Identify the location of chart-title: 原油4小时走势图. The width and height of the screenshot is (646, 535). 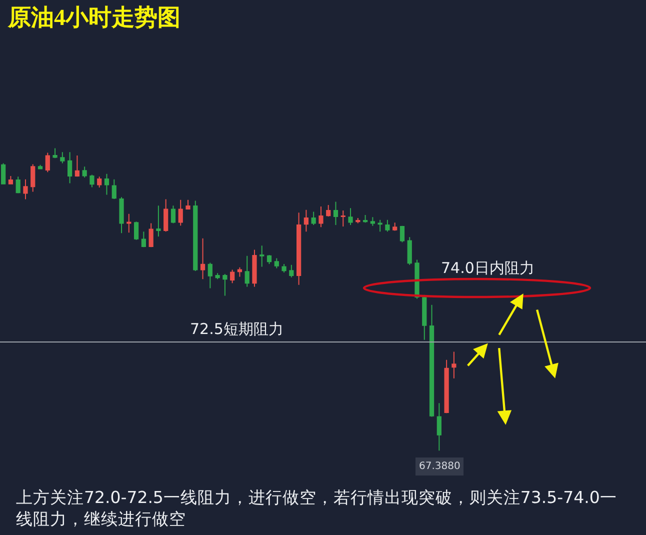
(93, 17).